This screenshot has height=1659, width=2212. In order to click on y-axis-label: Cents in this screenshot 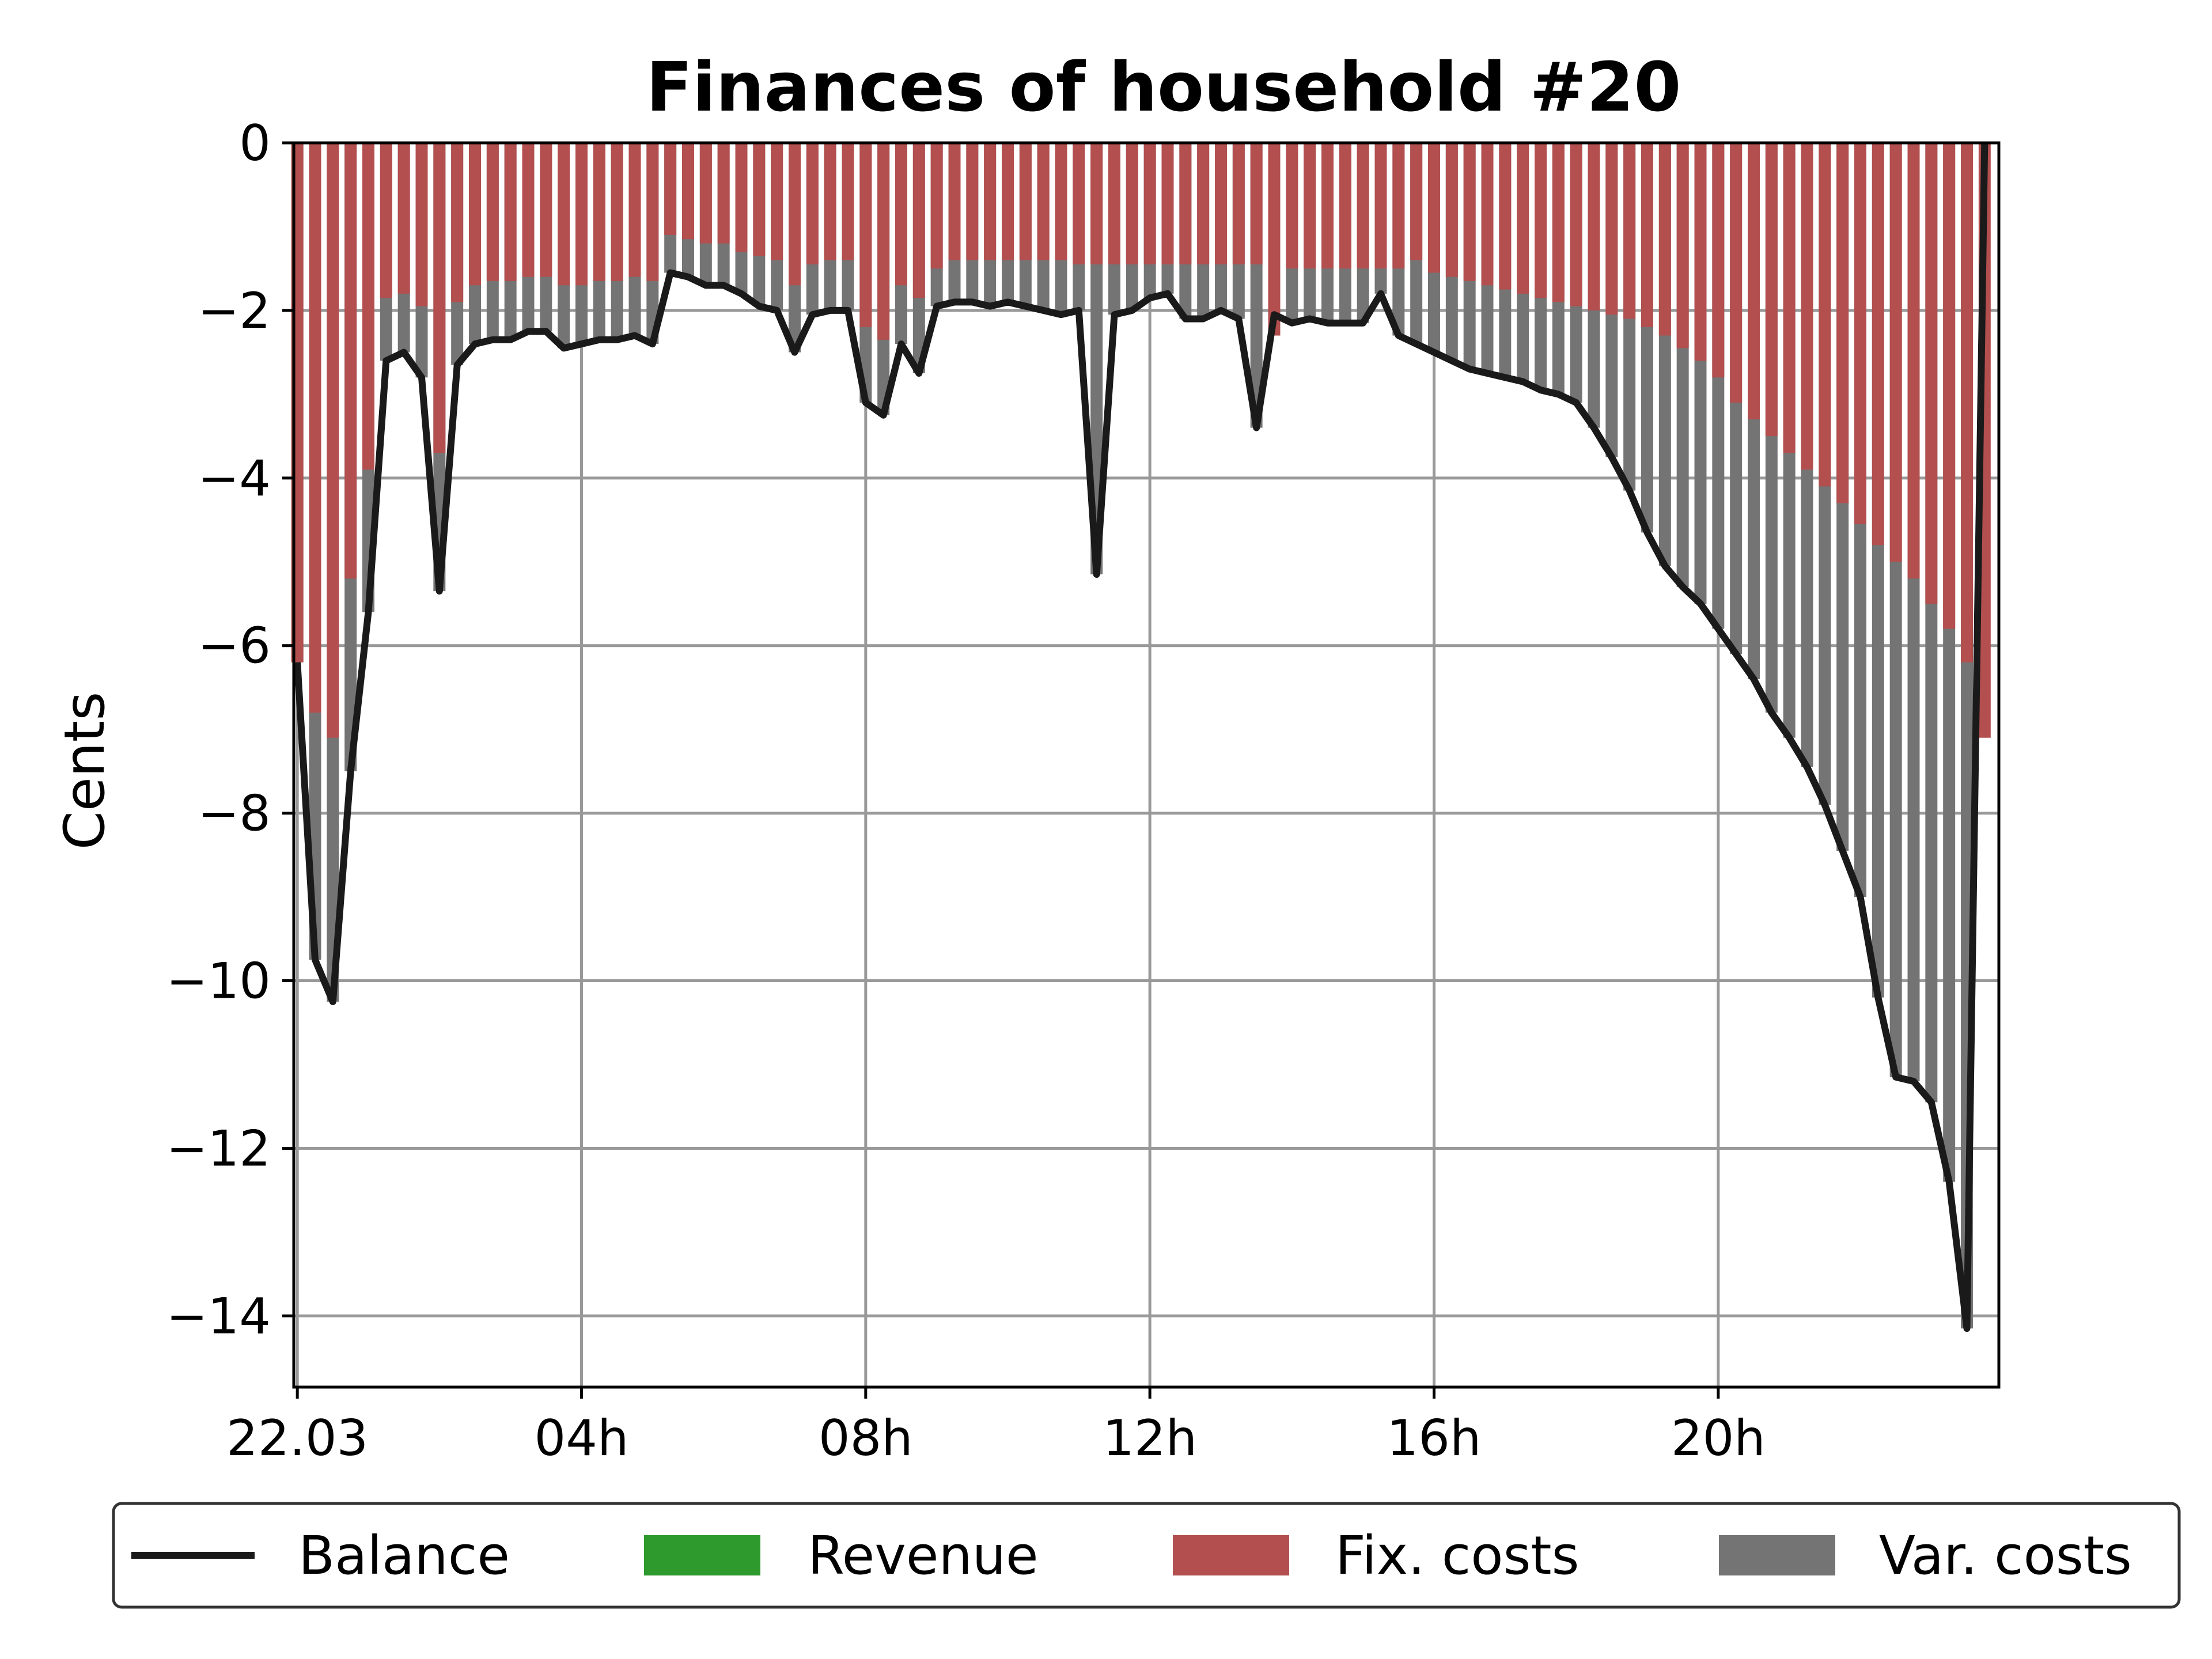, I will do `click(84, 771)`.